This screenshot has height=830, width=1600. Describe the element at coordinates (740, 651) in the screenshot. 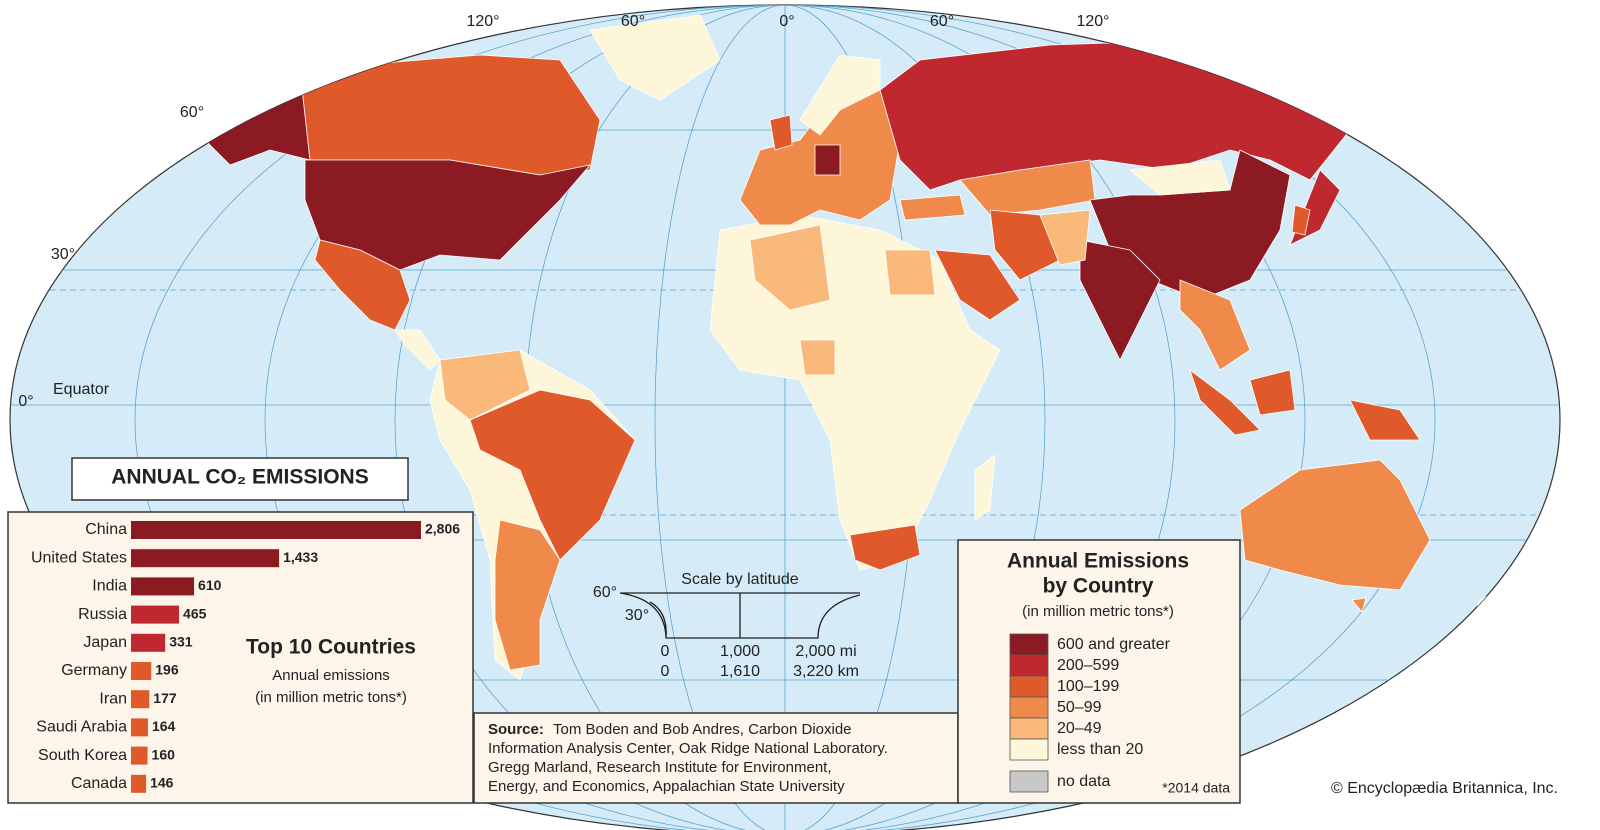

I see `scale-mi: 1,000` at that location.